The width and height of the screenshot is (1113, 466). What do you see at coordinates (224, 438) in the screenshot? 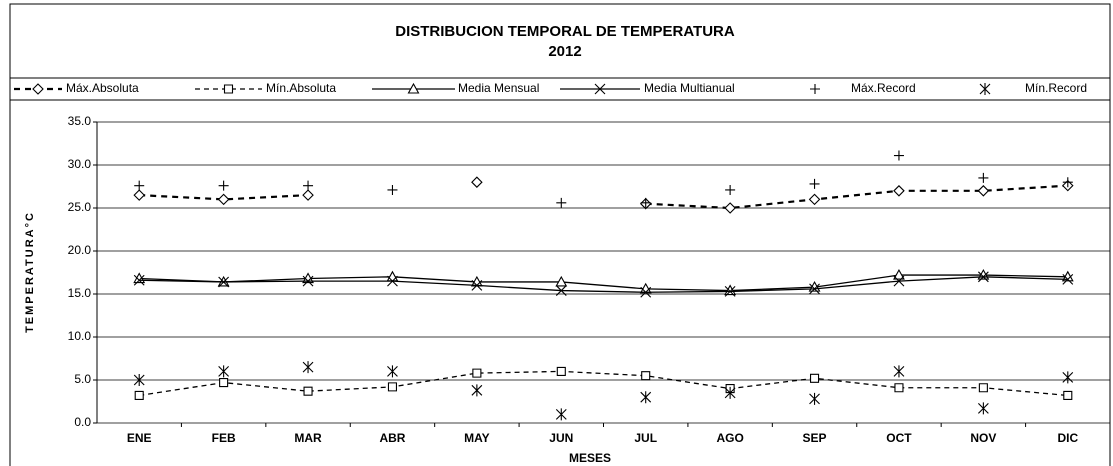
I see `x-tick-label: FEB` at bounding box center [224, 438].